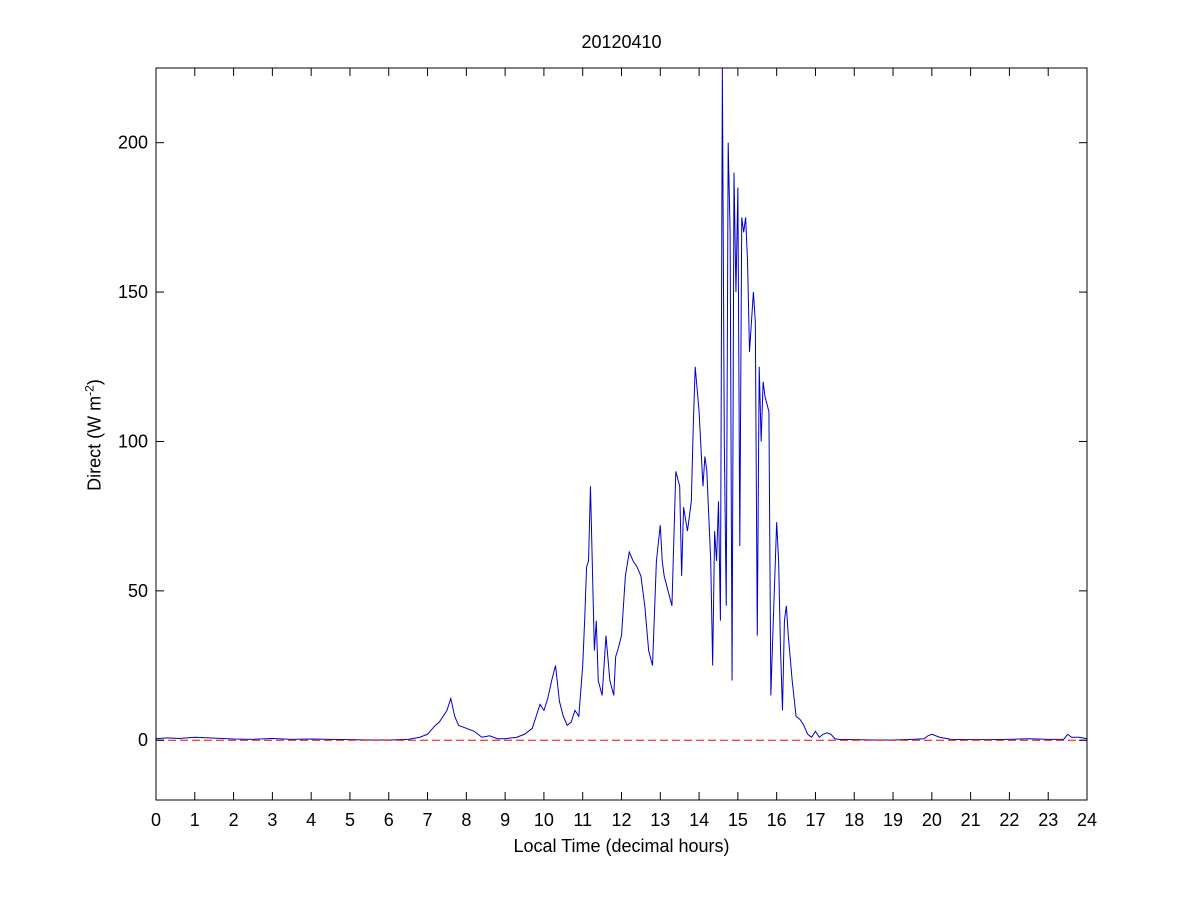 The image size is (1201, 900). I want to click on y-axis-label-superscript: -2, so click(89, 390).